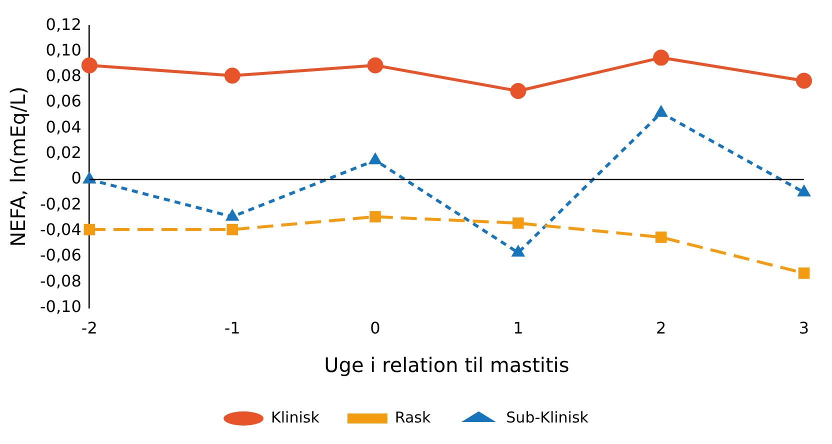 The image size is (832, 444). I want to click on y-tick-label: 0,06, so click(64, 101).